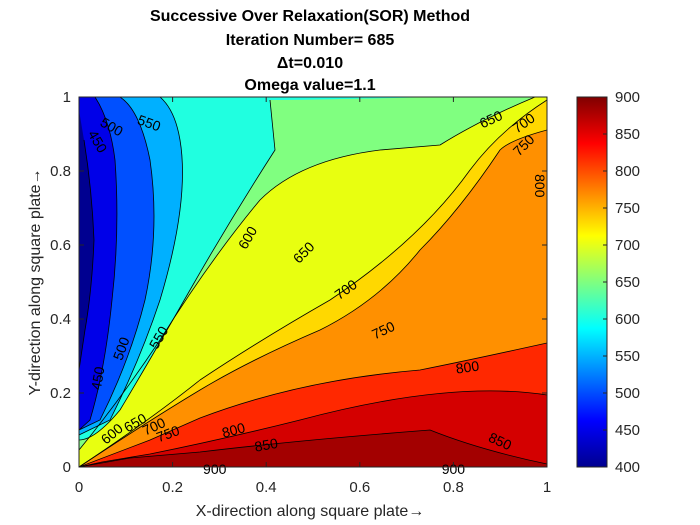 The image size is (700, 525). What do you see at coordinates (592, 282) in the screenshot?
I see `colorbar-gradient` at bounding box center [592, 282].